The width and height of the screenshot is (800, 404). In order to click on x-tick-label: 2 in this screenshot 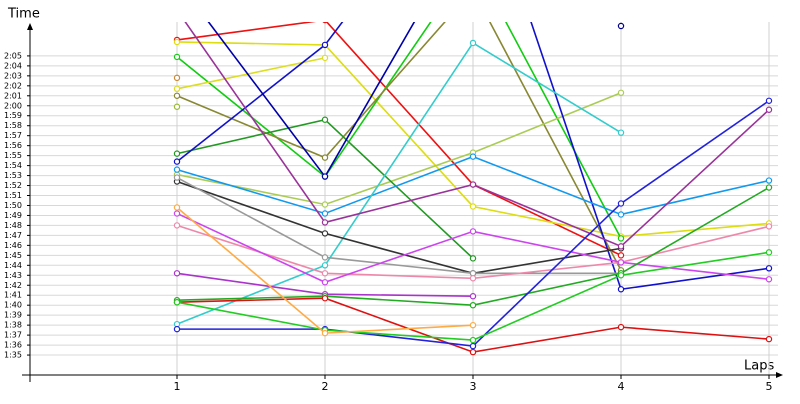, I will do `click(325, 386)`.